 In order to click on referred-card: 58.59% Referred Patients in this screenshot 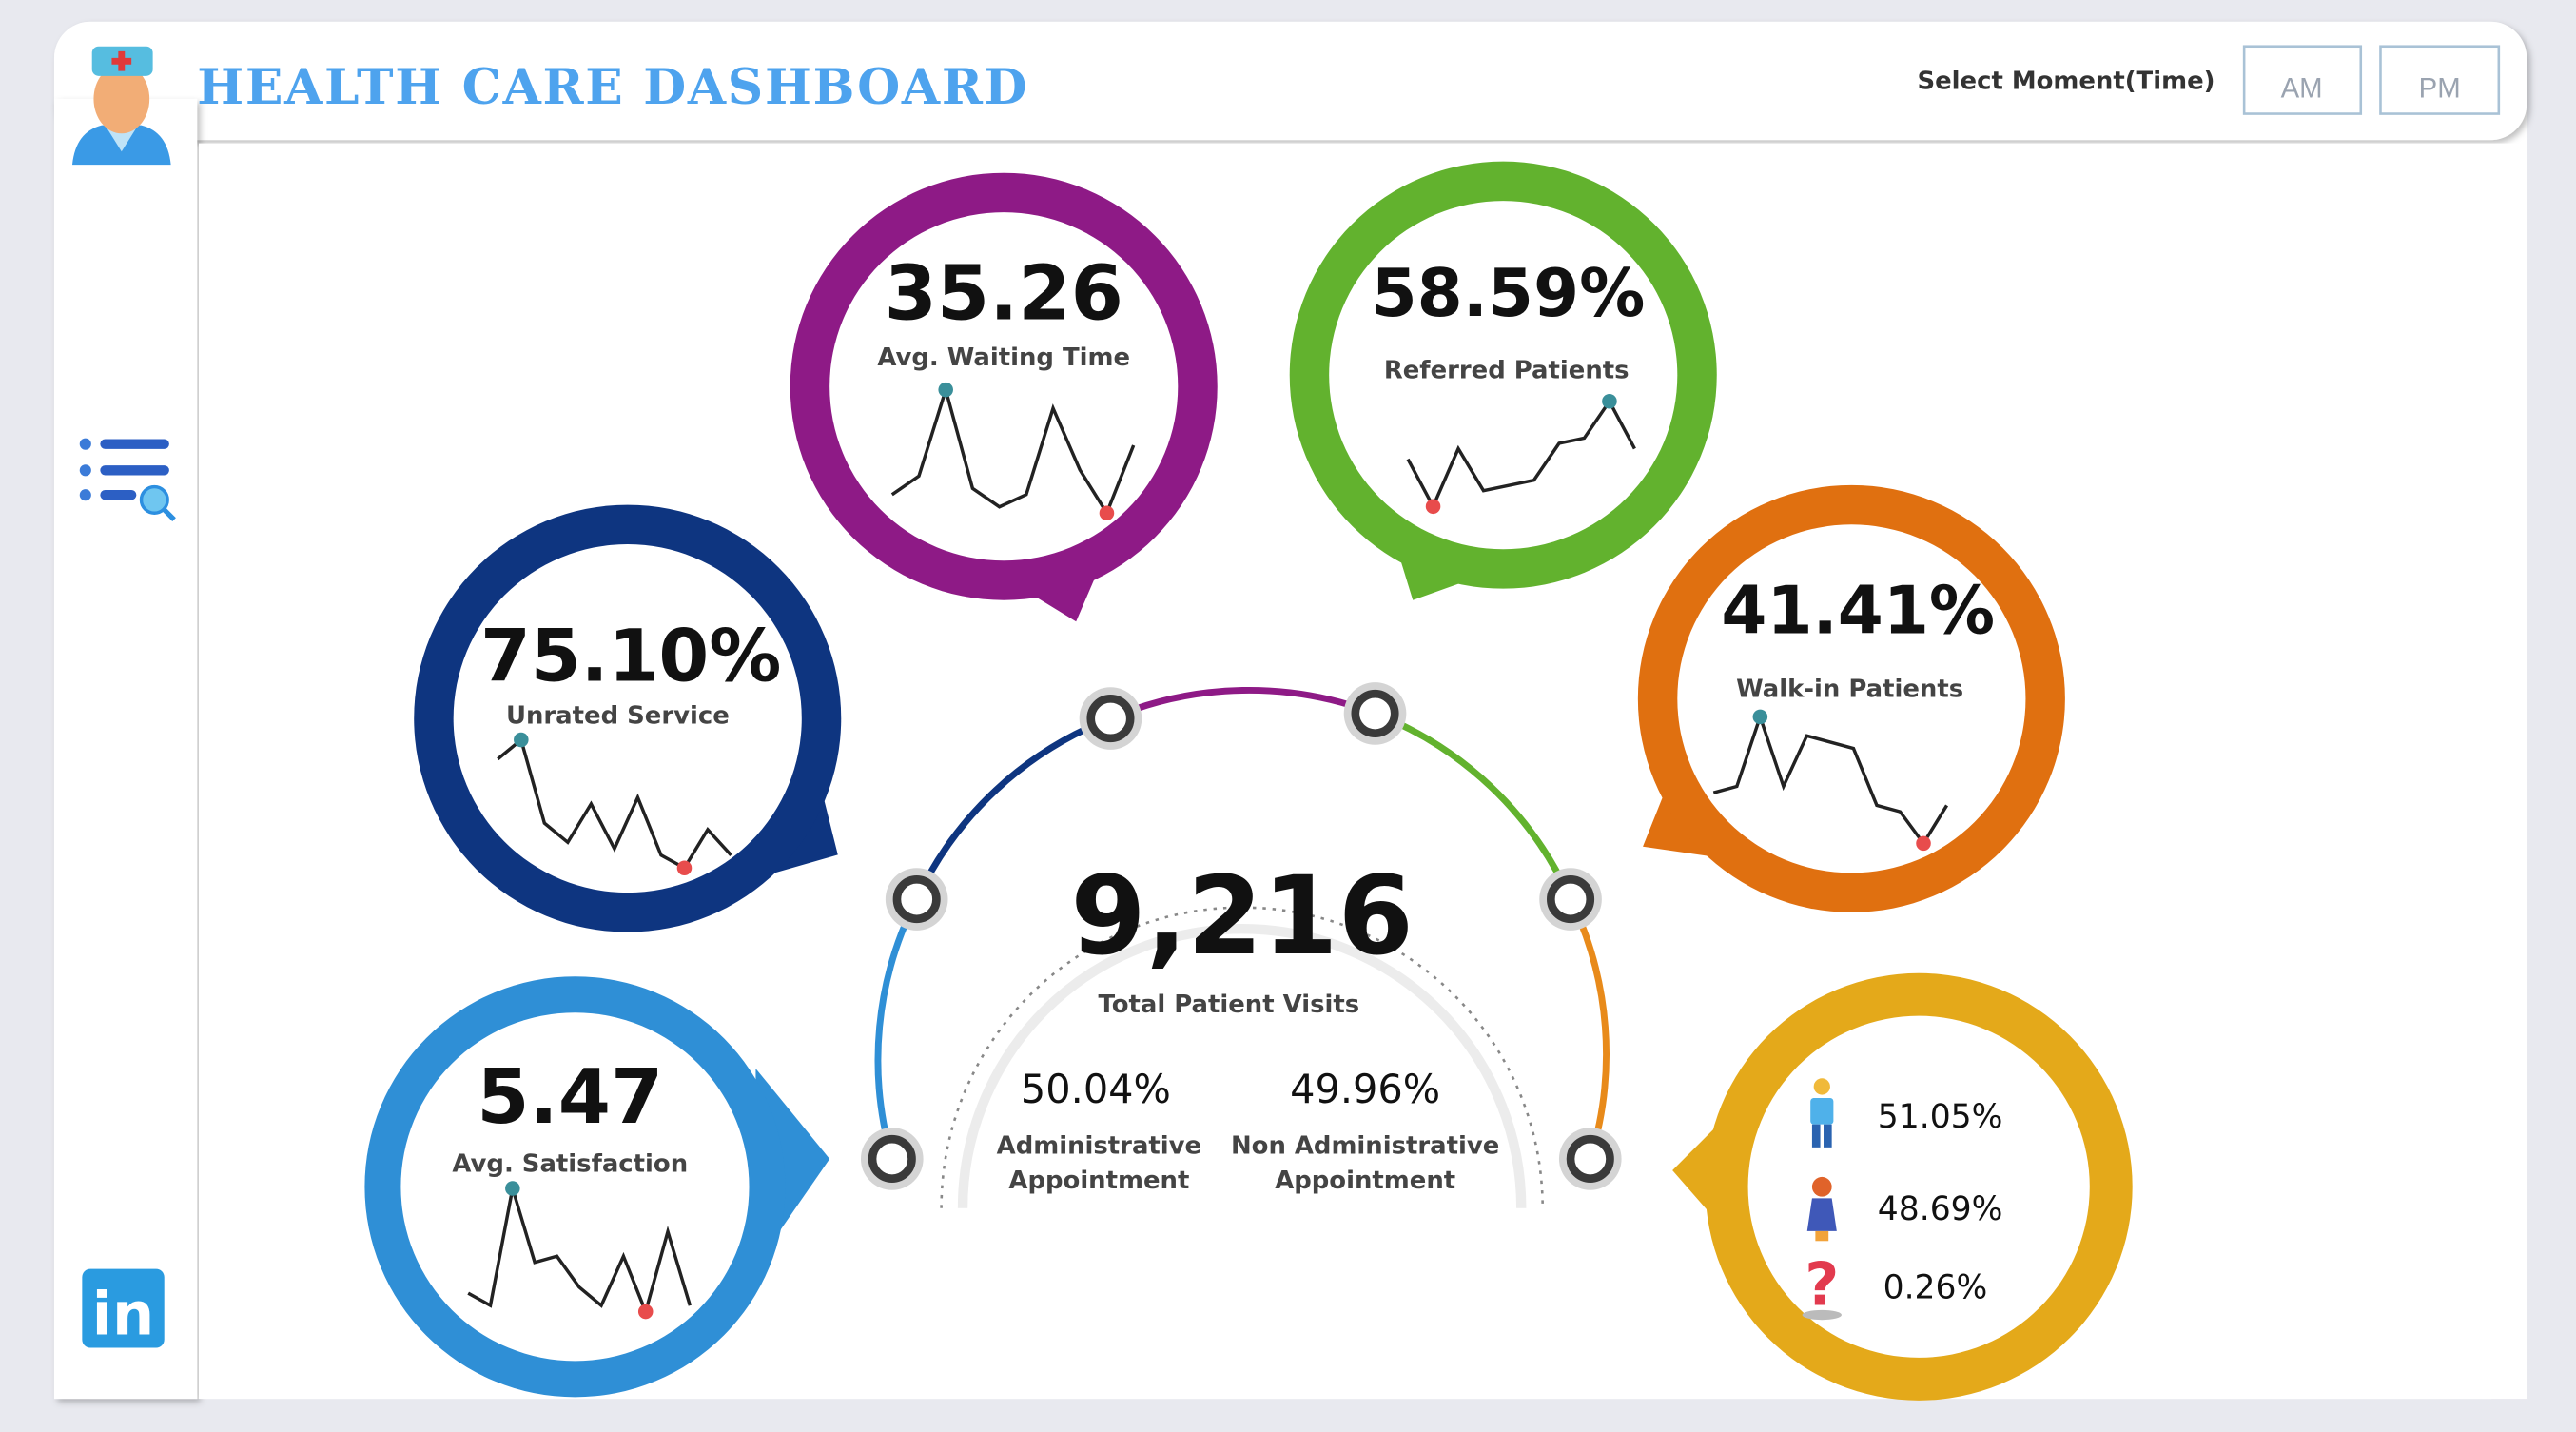, I will do `click(1503, 380)`.